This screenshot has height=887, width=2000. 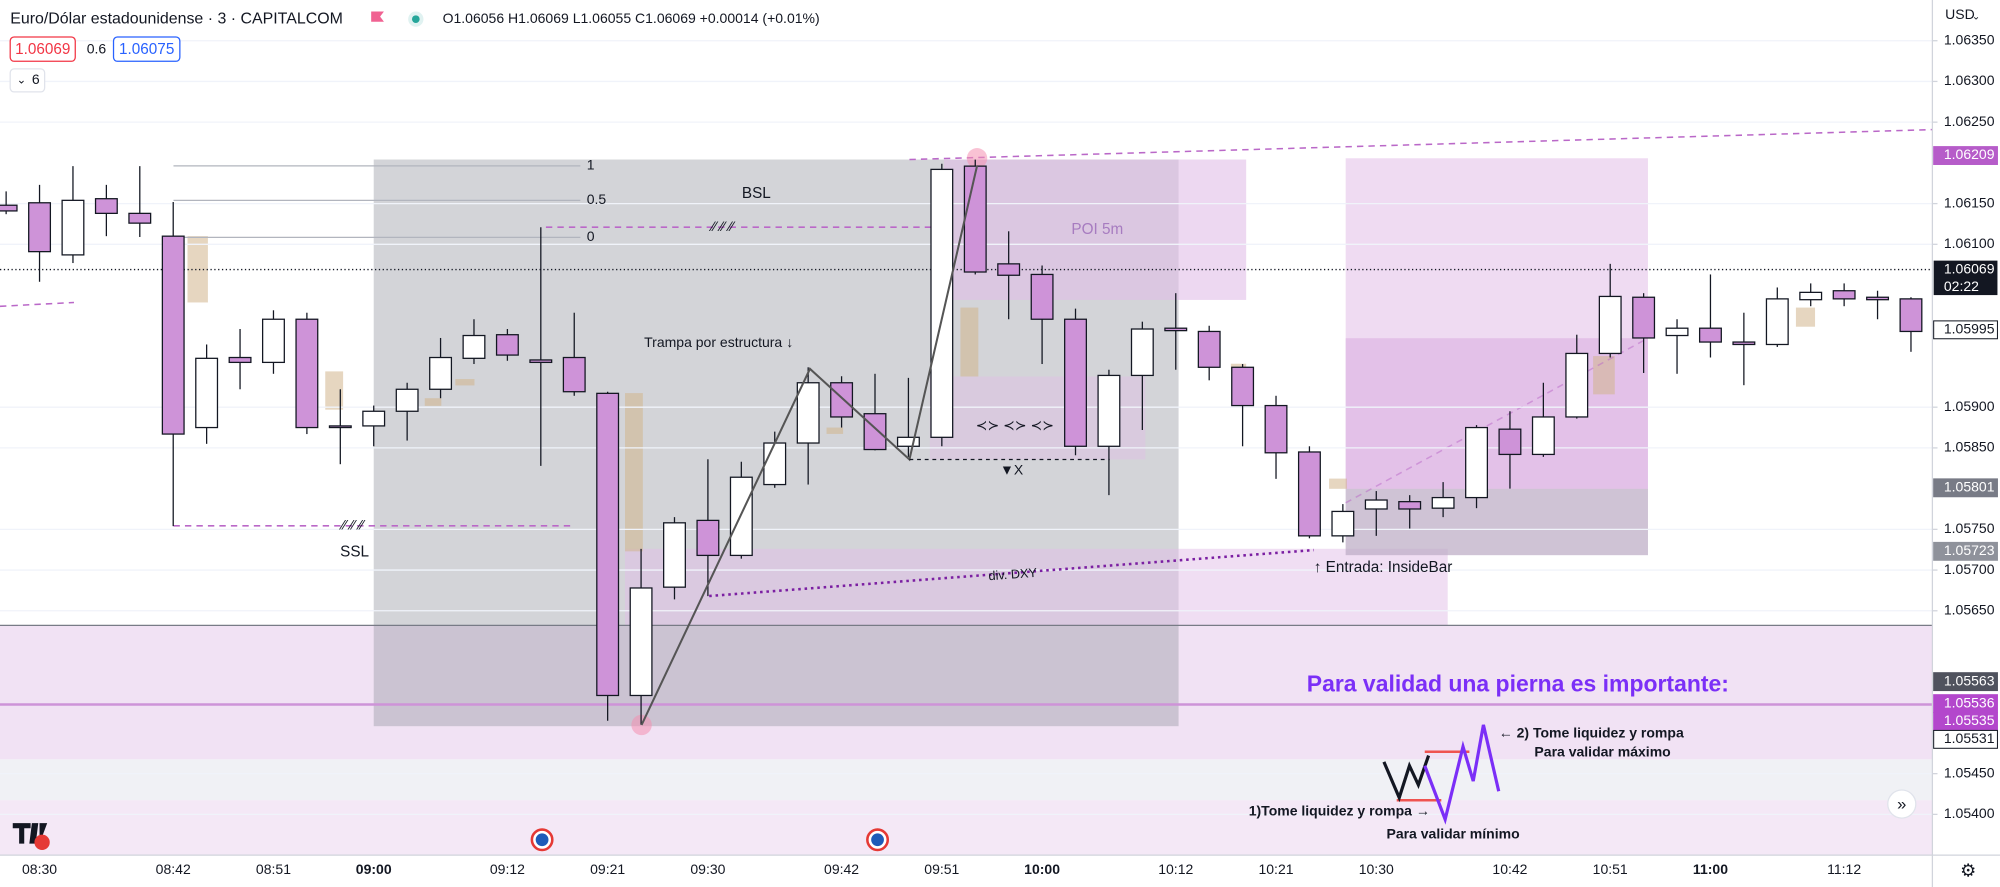 What do you see at coordinates (1969, 569) in the screenshot?
I see `y-tick-label: 1.05700` at bounding box center [1969, 569].